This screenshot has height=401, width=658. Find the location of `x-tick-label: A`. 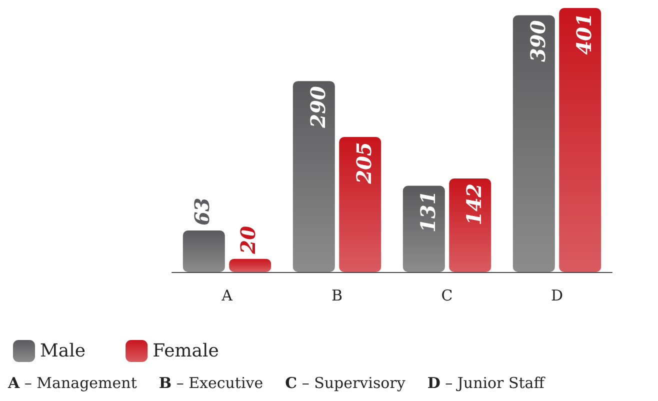

x-tick-label: A is located at coordinates (226, 295).